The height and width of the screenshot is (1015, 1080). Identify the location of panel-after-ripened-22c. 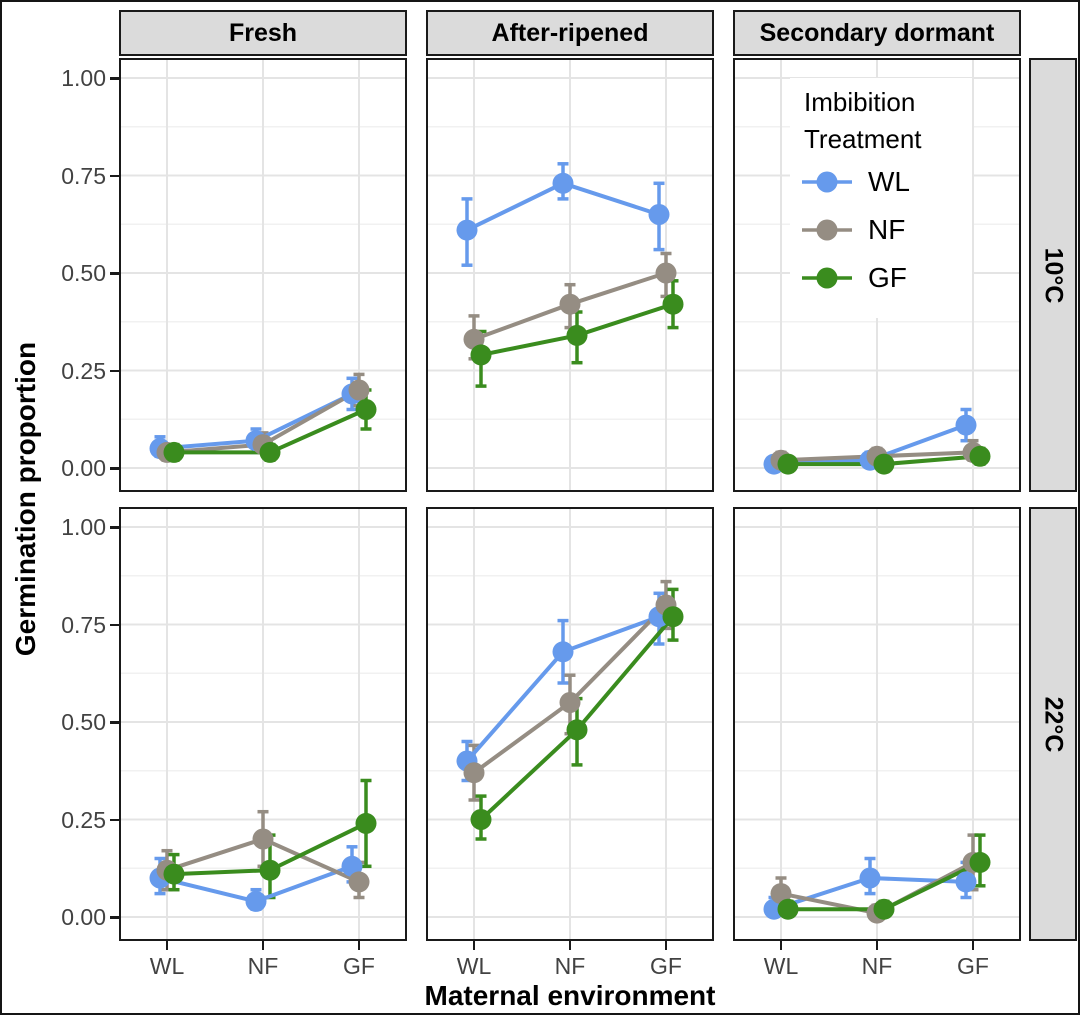
(570, 724).